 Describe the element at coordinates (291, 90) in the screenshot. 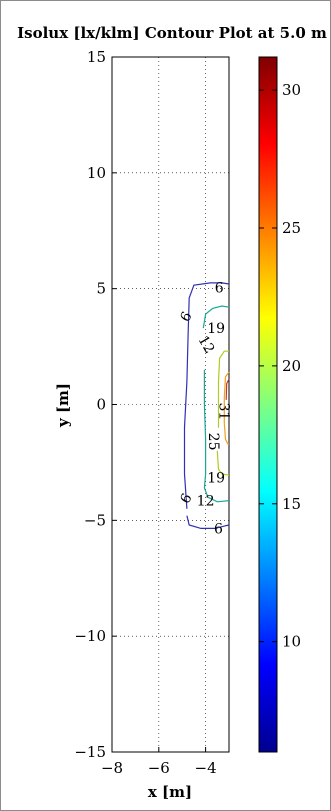

I see `colorbar-tick-label: 30` at that location.